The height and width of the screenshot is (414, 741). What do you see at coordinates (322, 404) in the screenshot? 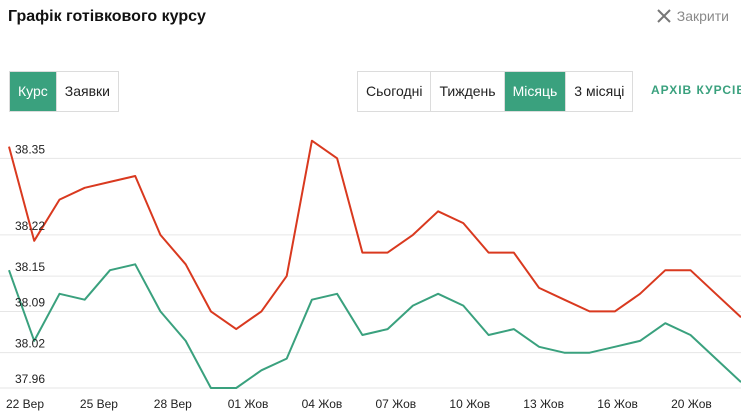
I see `x-tick-label: 04 Жов` at bounding box center [322, 404].